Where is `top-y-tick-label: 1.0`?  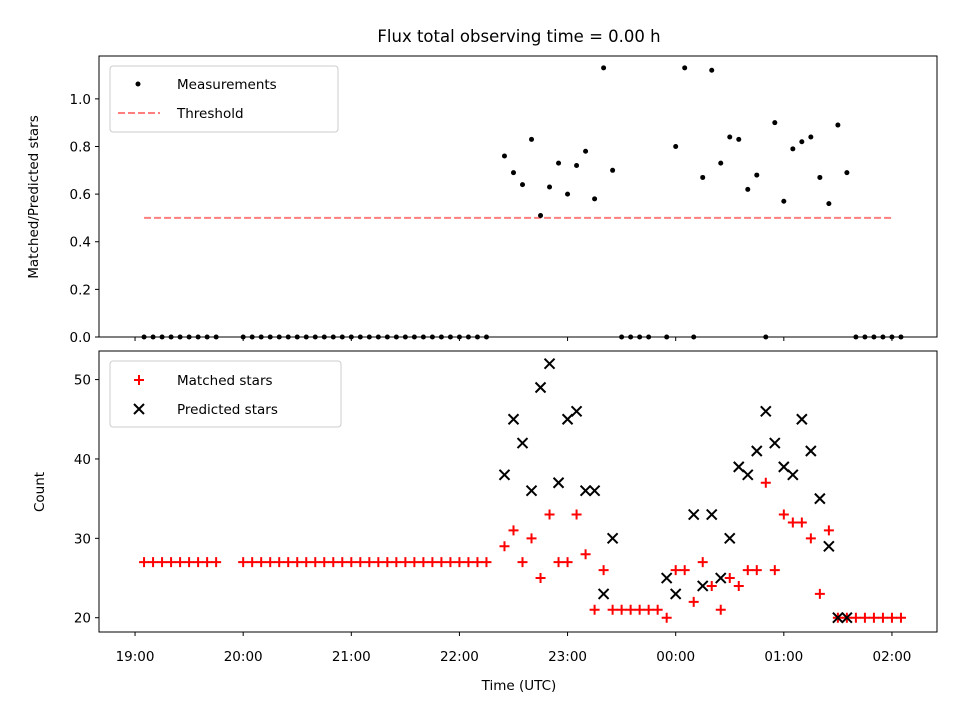
top-y-tick-label: 1.0 is located at coordinates (80, 100).